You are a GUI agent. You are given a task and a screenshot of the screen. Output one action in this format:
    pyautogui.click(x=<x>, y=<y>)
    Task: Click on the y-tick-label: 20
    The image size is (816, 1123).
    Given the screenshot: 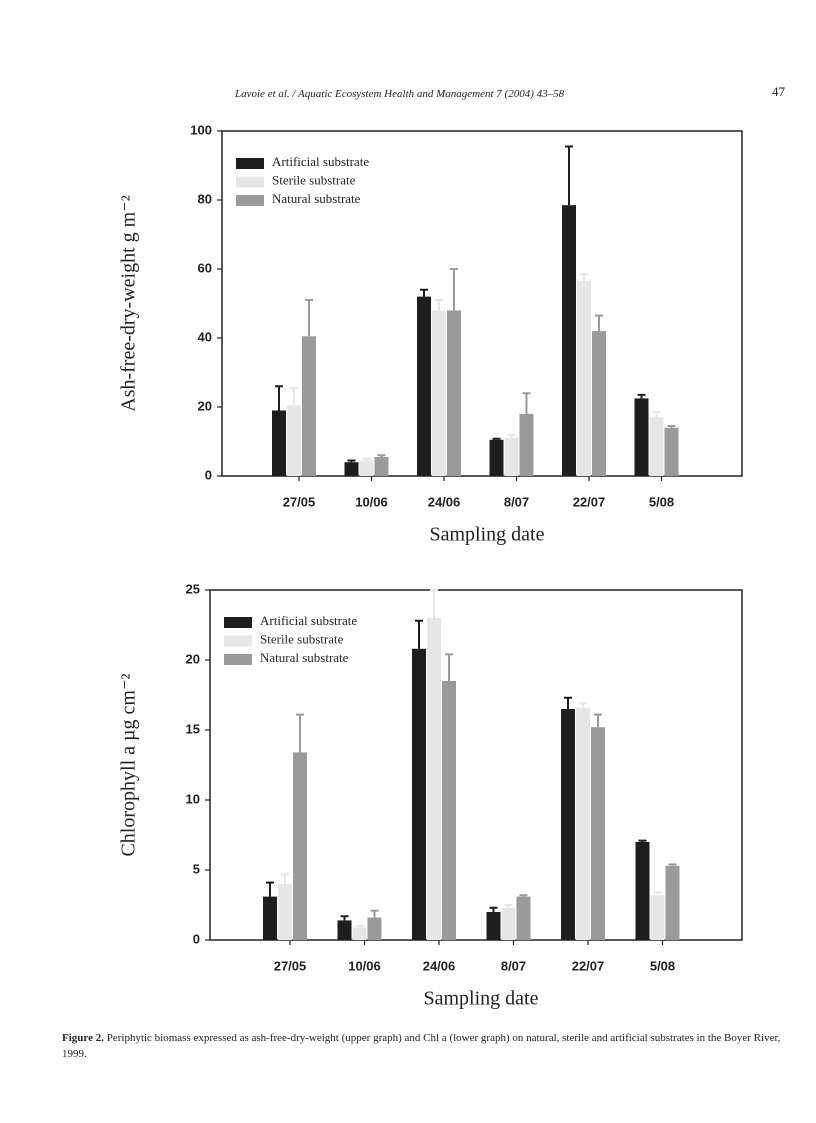 What is the action you would take?
    pyautogui.click(x=193, y=658)
    